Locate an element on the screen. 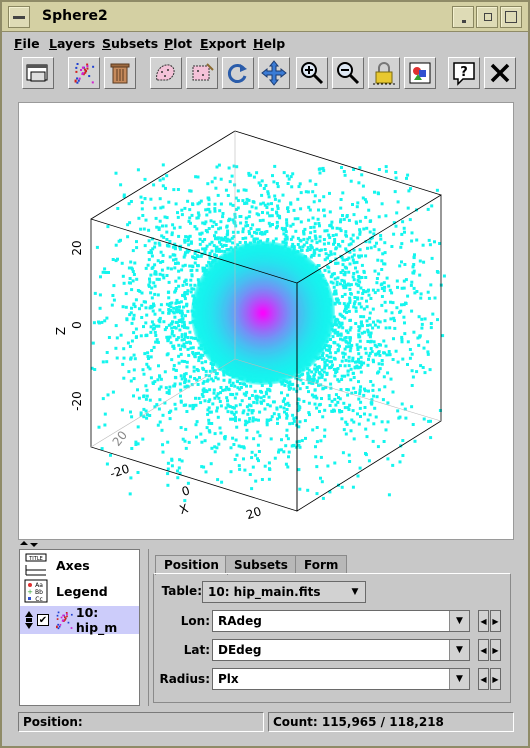 This screenshot has height=748, width=530. radius-prev-button: ◀ is located at coordinates (483, 679).